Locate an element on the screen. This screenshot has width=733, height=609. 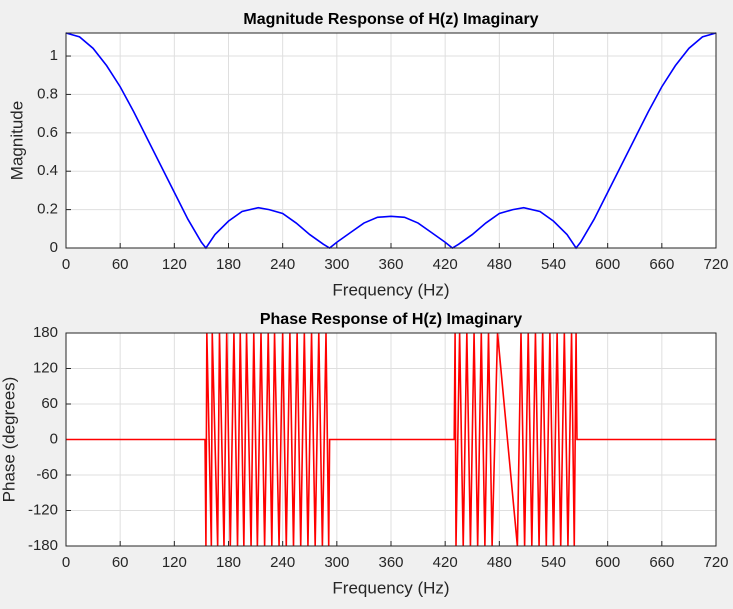
y-axis-label: Phase (degrees) is located at coordinates (9, 440).